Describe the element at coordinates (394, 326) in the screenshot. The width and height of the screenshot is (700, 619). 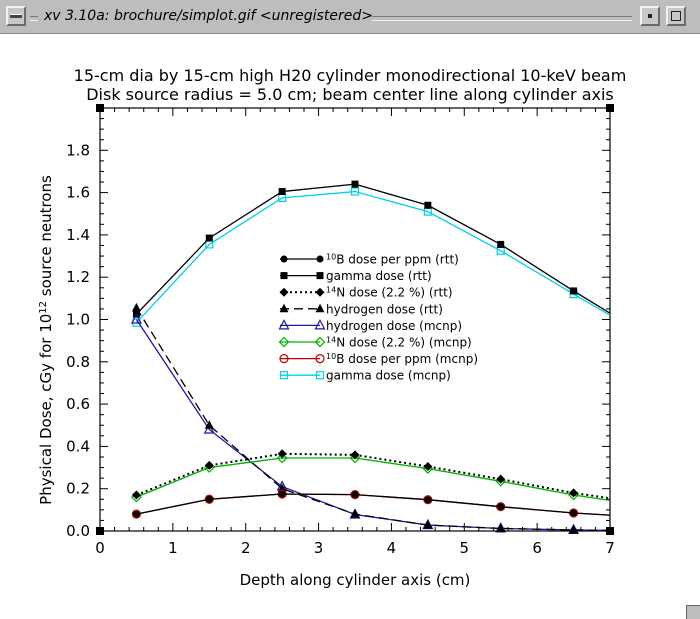
I see `legend-label: hydrogen dose (mcnp)` at that location.